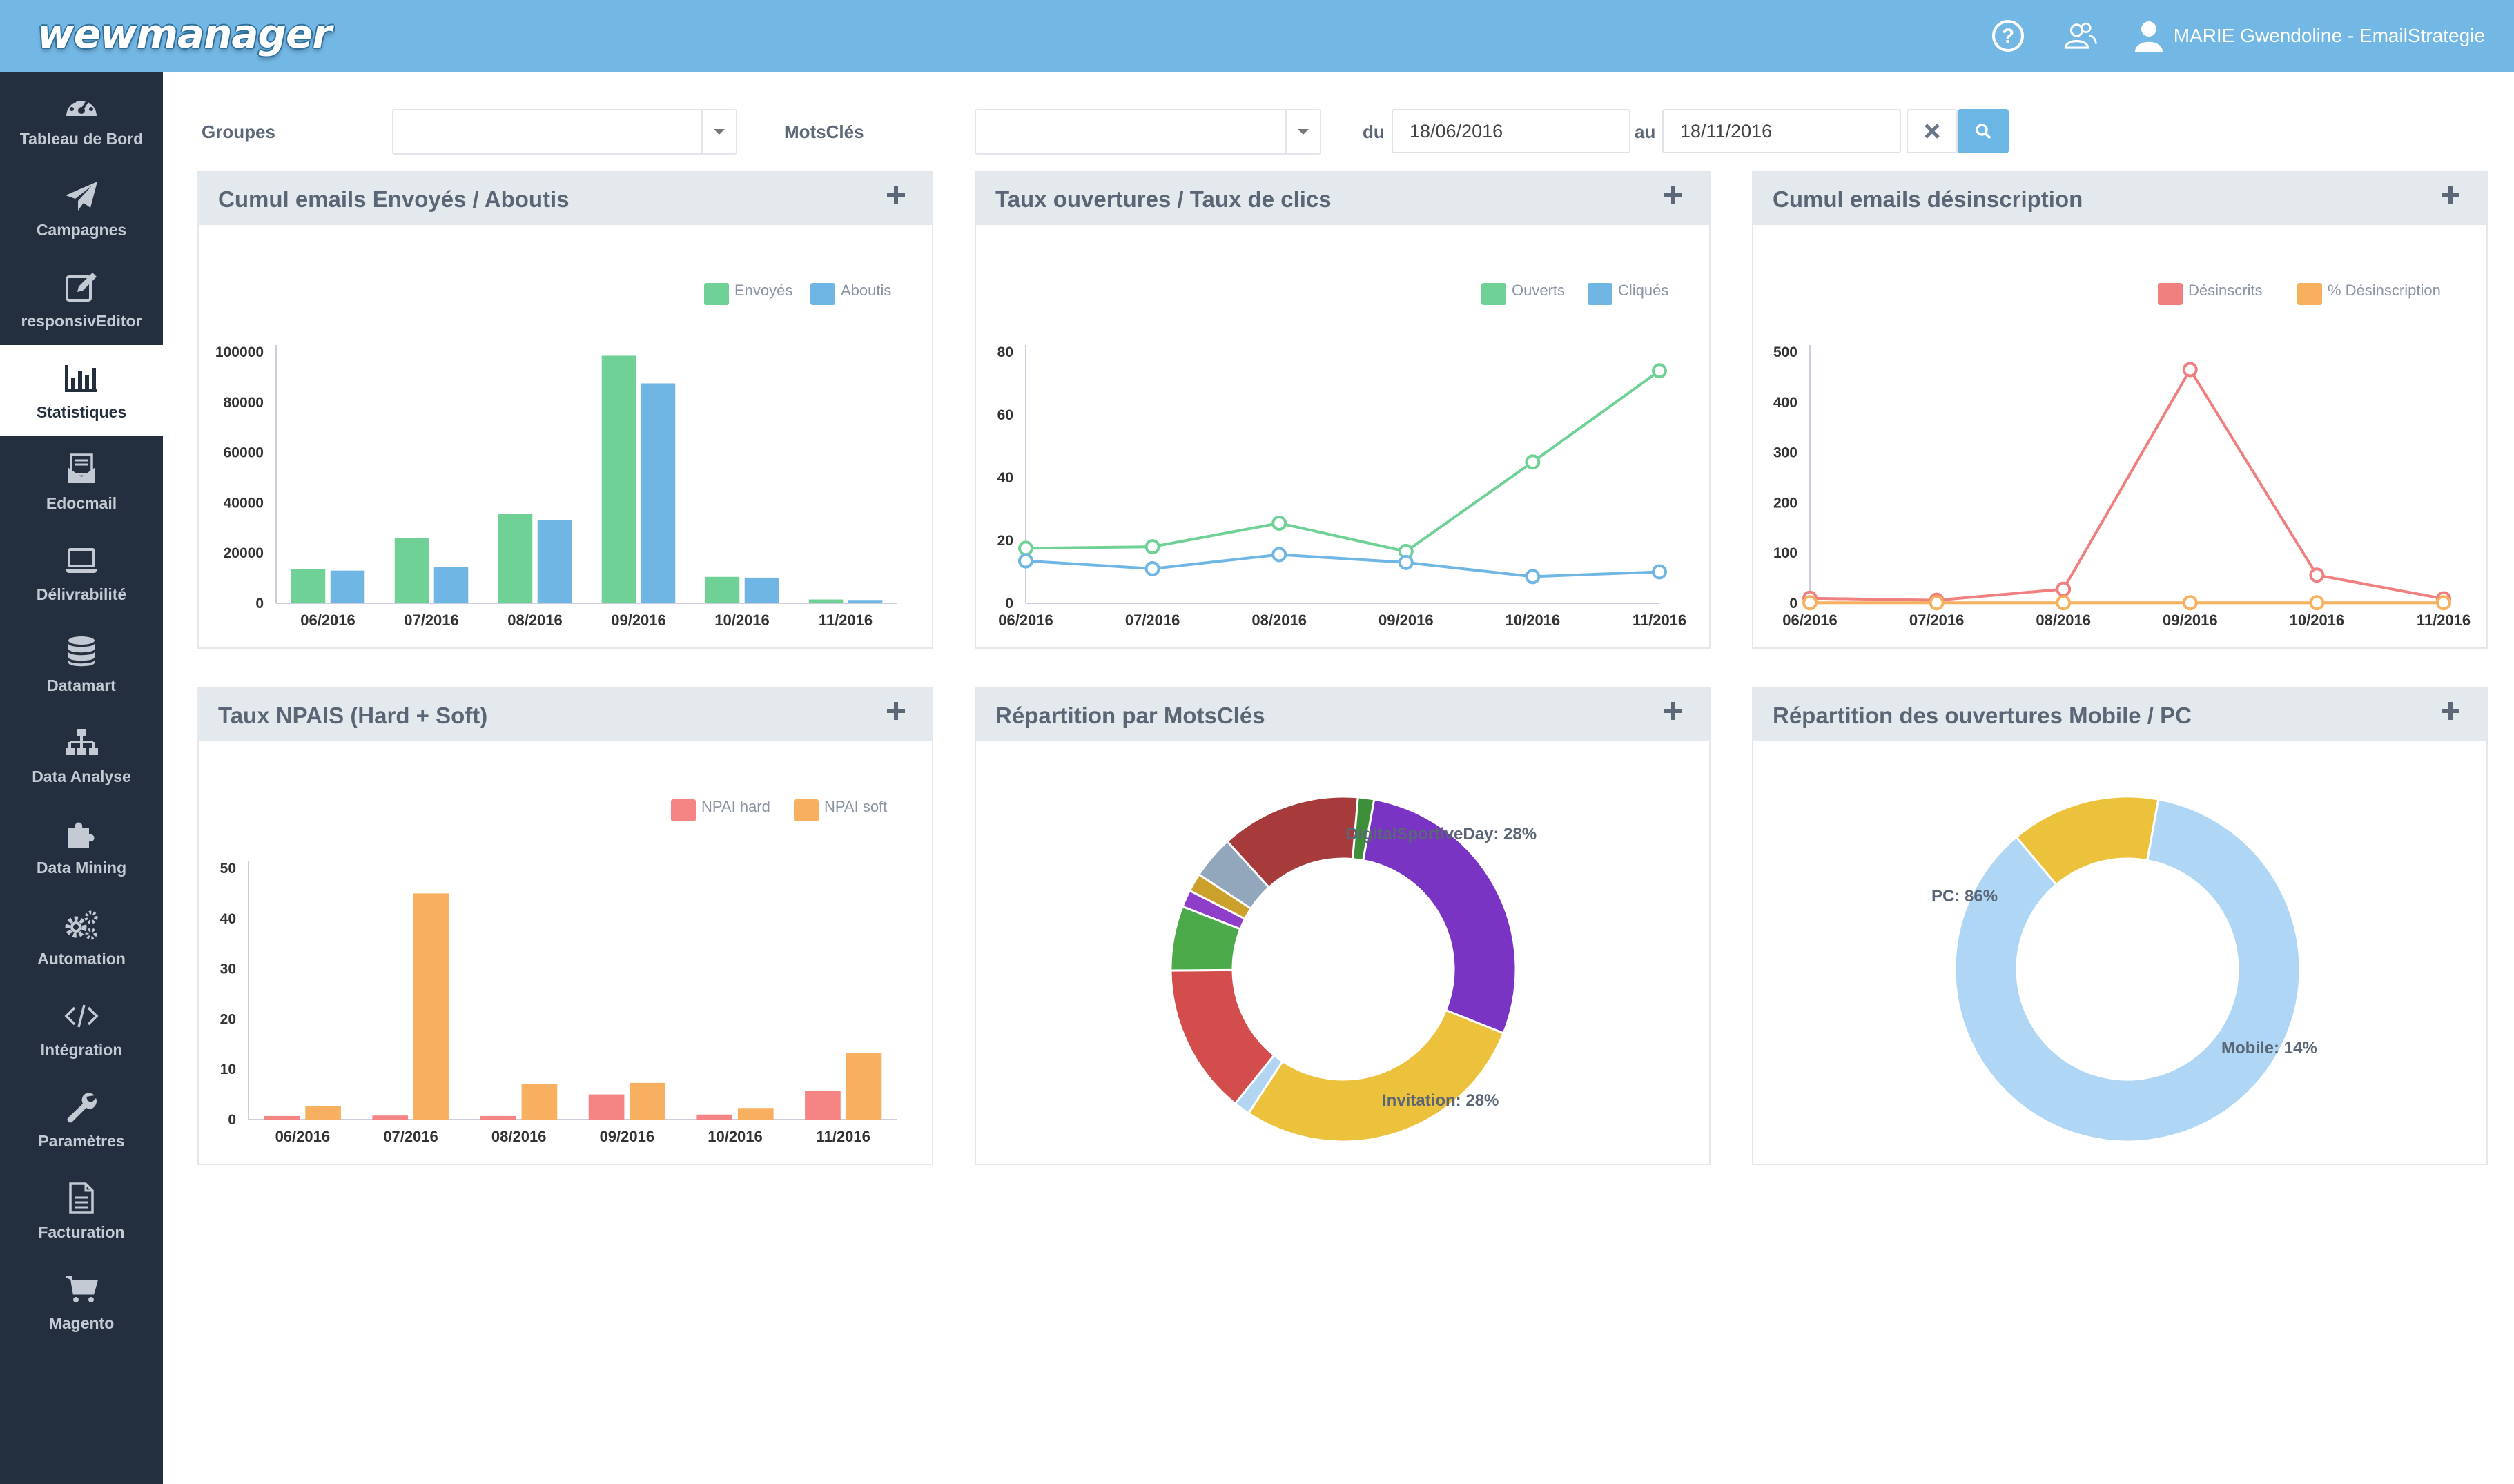 Image resolution: width=2514 pixels, height=1484 pixels. What do you see at coordinates (81, 847) in the screenshot?
I see `sidebar-item-data-mining: Data Mining` at bounding box center [81, 847].